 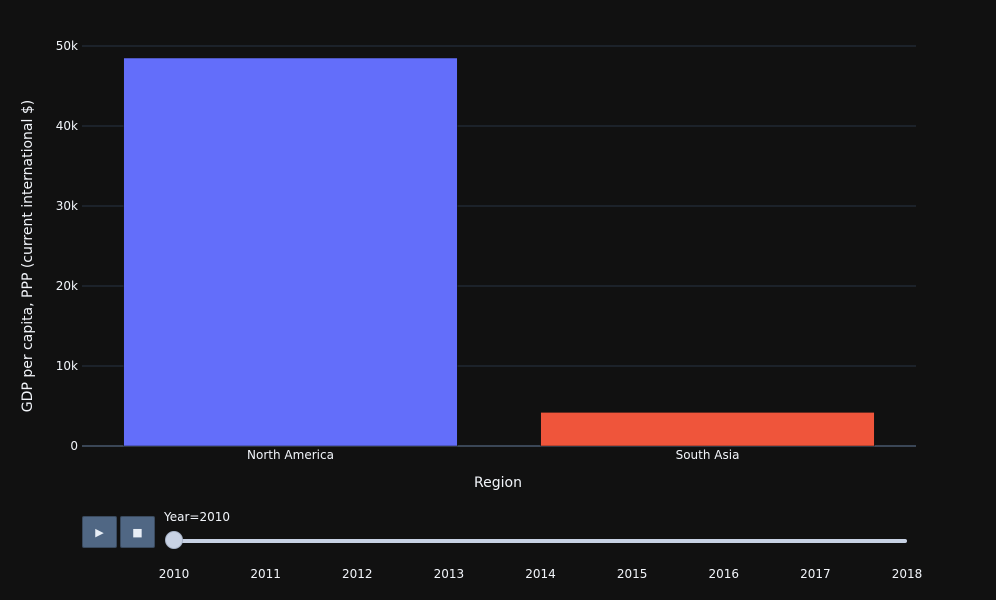 What do you see at coordinates (174, 574) in the screenshot?
I see `slider-step-label: 2010` at bounding box center [174, 574].